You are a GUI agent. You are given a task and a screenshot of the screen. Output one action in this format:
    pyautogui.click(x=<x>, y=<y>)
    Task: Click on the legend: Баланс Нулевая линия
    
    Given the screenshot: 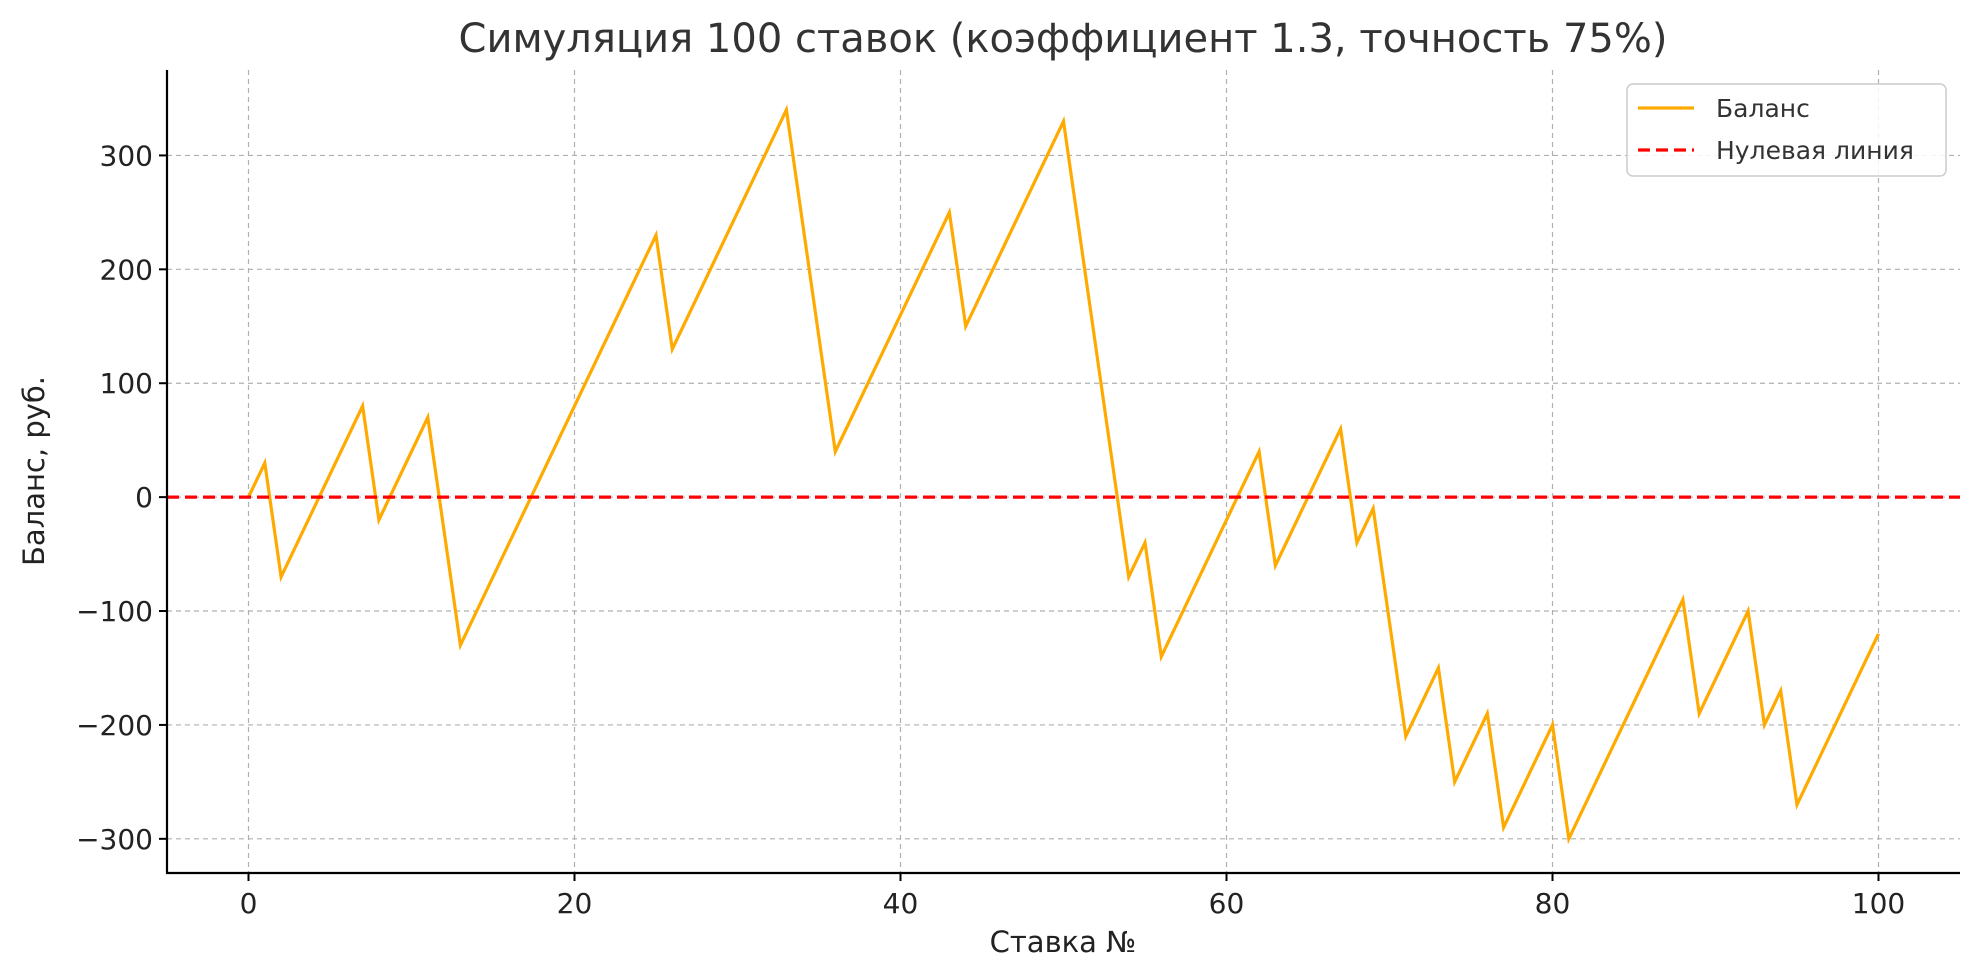 What is the action you would take?
    pyautogui.click(x=1786, y=130)
    